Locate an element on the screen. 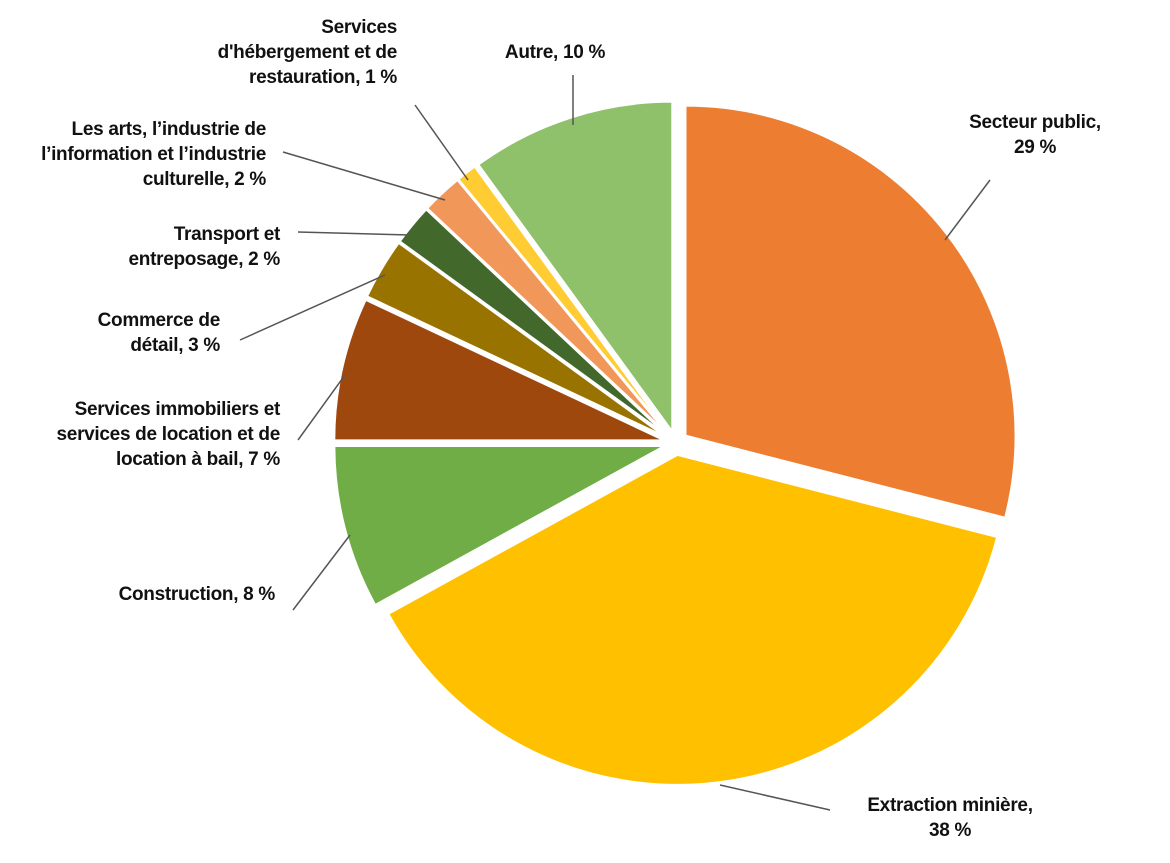  data-label-2: Extraction minière, 38 % is located at coordinates (950, 818).